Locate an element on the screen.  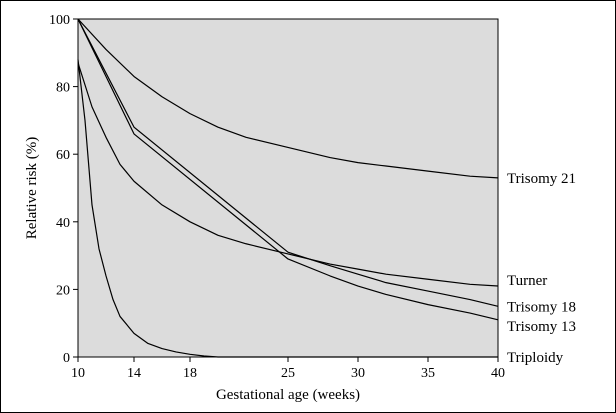
series-label-trisomy-21: Trisomy 21 is located at coordinates (541, 179).